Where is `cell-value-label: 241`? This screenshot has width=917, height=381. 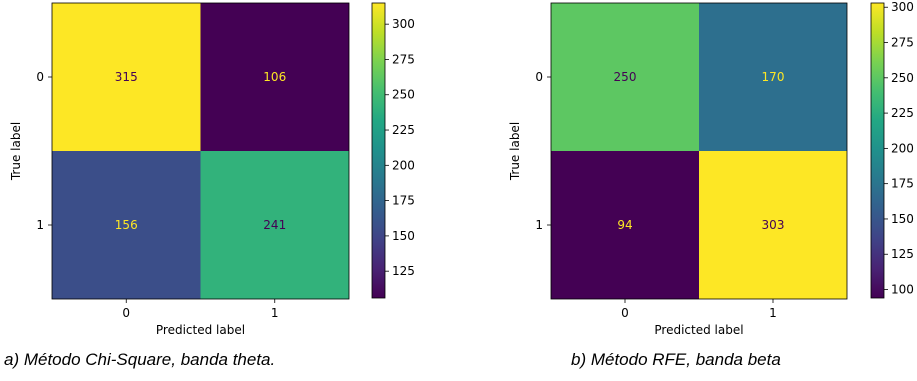 cell-value-label: 241 is located at coordinates (274, 225).